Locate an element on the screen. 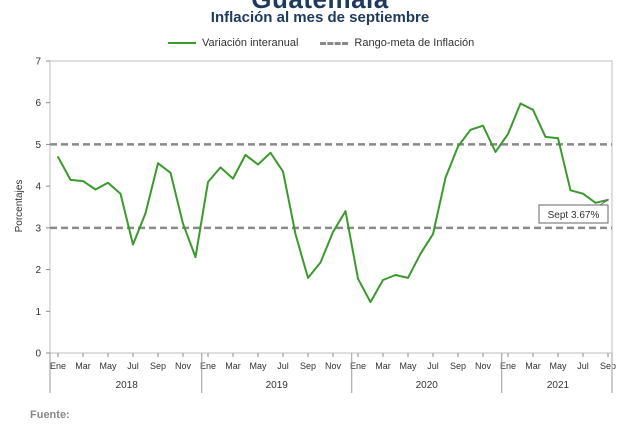 Image resolution: width=640 pixels, height=424 pixels. legend-item-series: Variación interanual is located at coordinates (233, 43).